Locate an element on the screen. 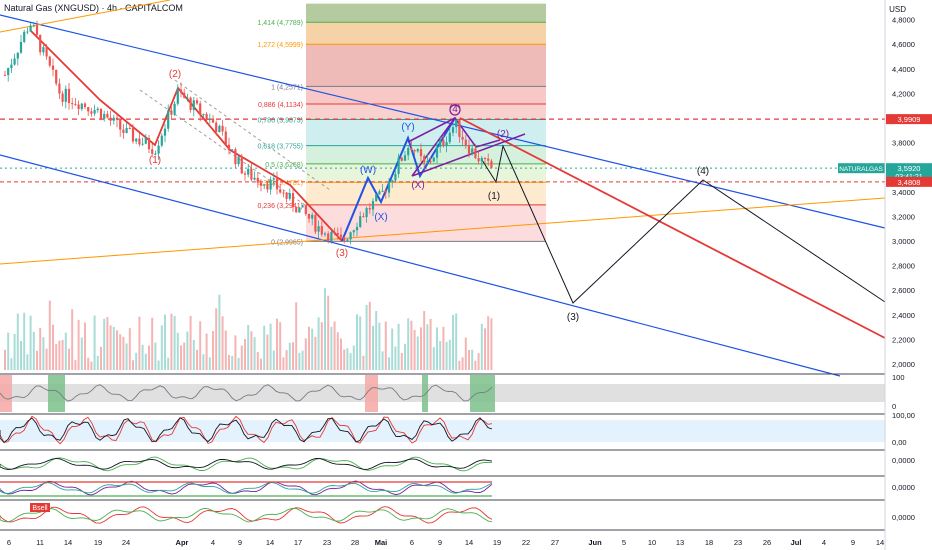 The image size is (932, 550). time-tick-25: 26 is located at coordinates (767, 542).